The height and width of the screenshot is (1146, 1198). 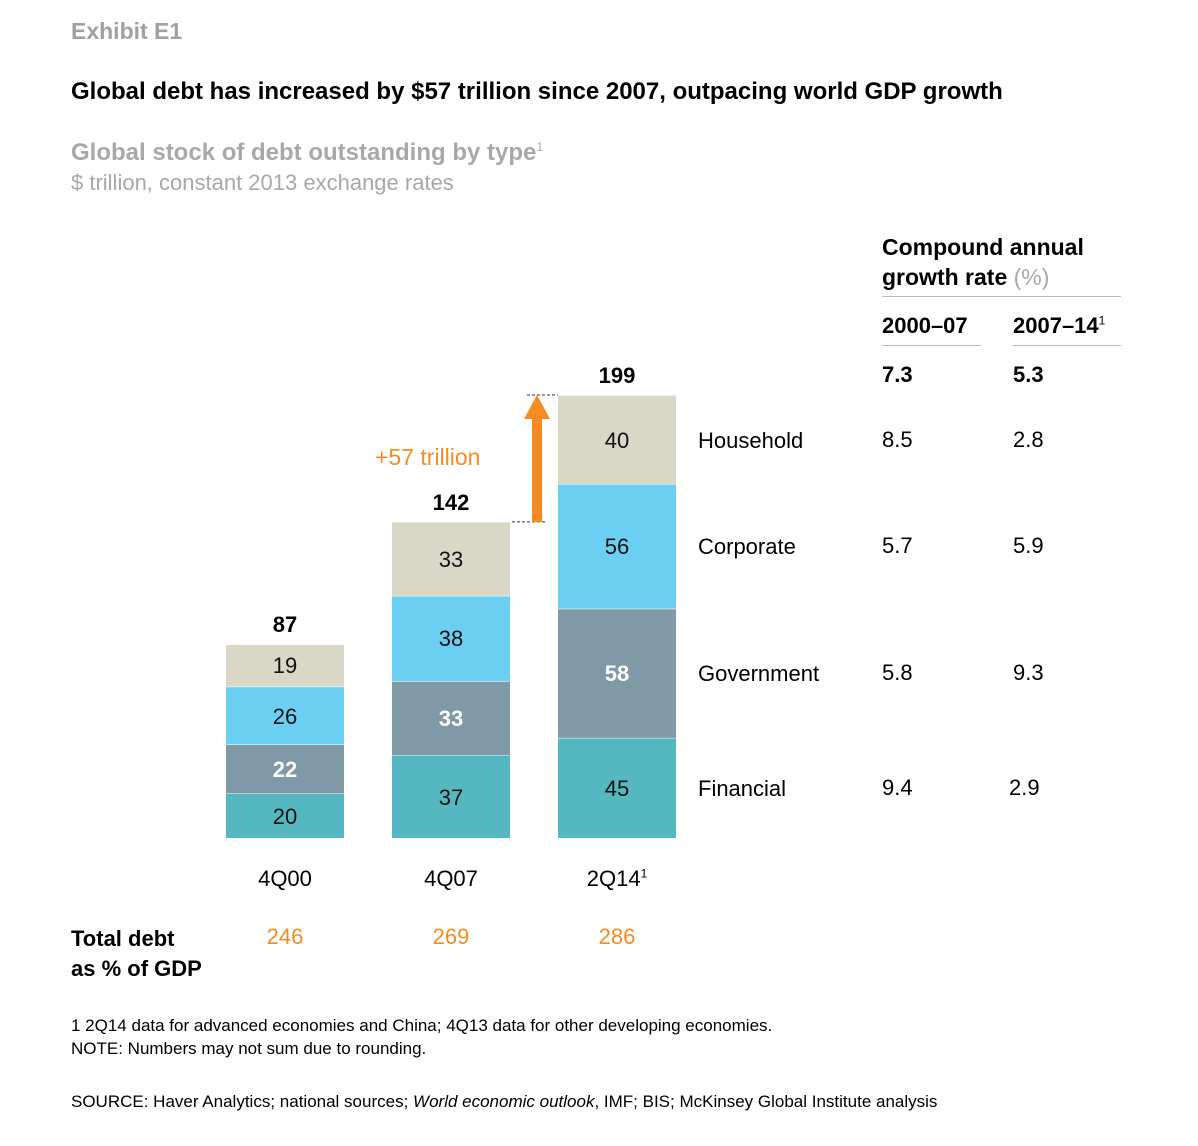 What do you see at coordinates (1102, 320) in the screenshot?
I see `col2-footnote-mark: 1` at bounding box center [1102, 320].